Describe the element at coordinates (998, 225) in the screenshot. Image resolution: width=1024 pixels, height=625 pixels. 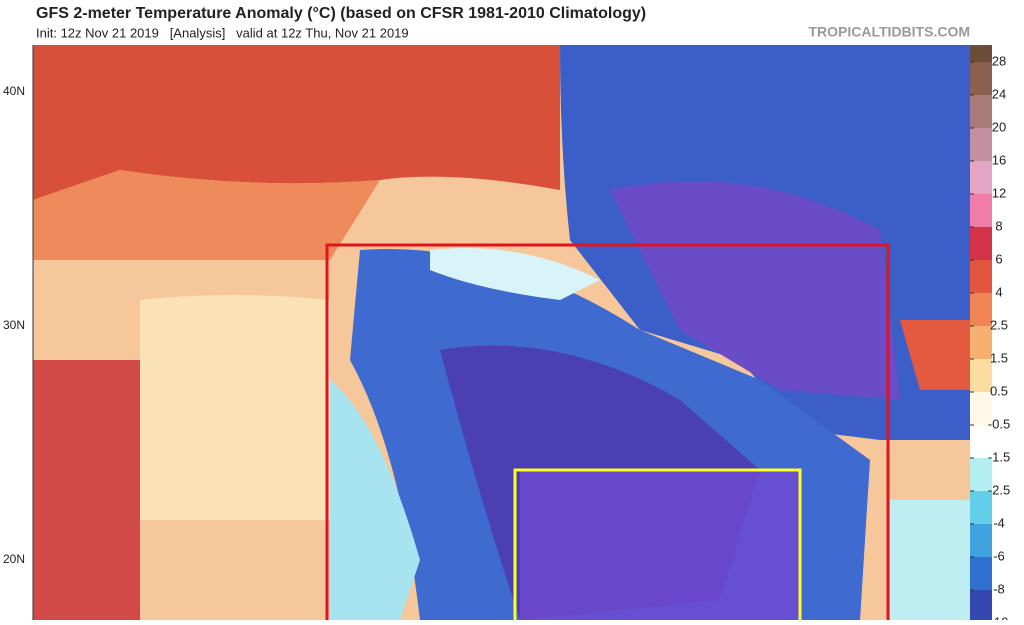
I see `colorbar-label: 8` at that location.